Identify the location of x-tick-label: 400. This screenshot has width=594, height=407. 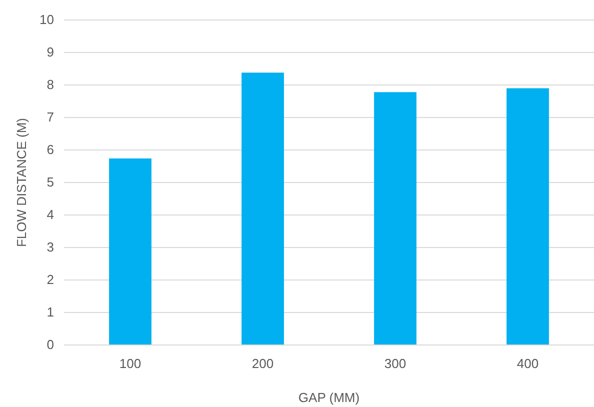
(527, 364).